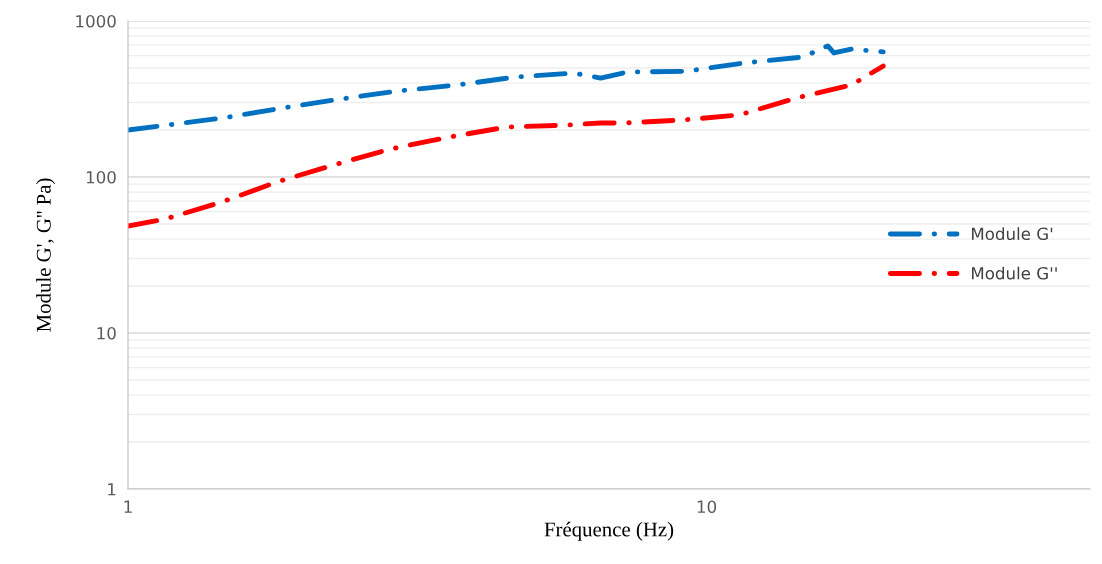 The width and height of the screenshot is (1102, 564). What do you see at coordinates (96, 21) in the screenshot?
I see `y-tick-label: 1000` at bounding box center [96, 21].